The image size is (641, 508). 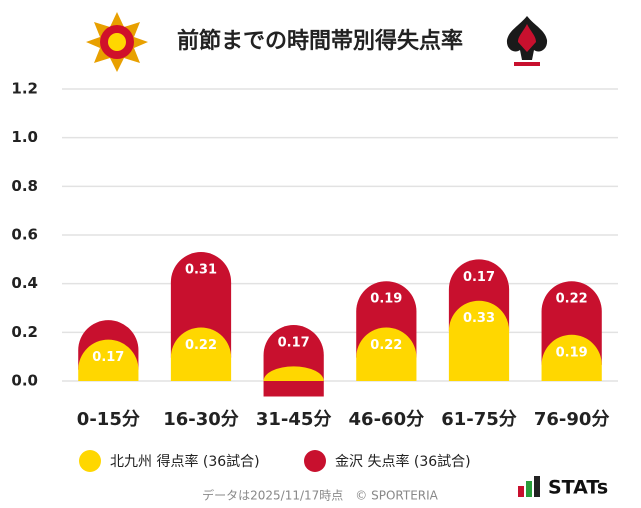 I want to click on x-tick-label: 46-60分, so click(x=387, y=419).